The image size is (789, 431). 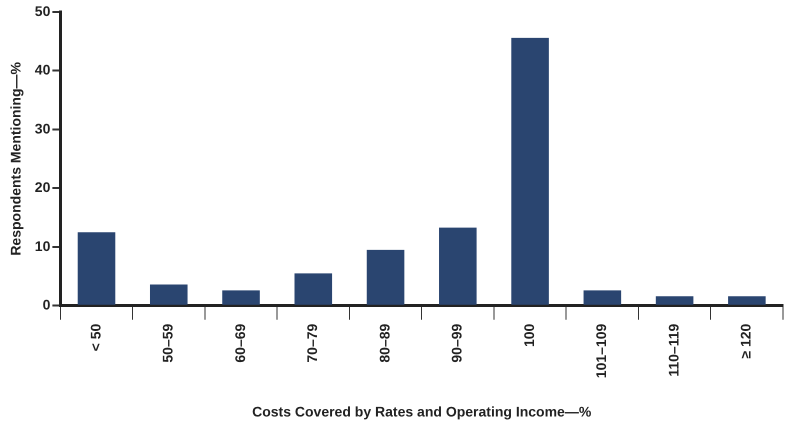 What do you see at coordinates (42, 10) in the screenshot?
I see `y-tick-label: 50` at bounding box center [42, 10].